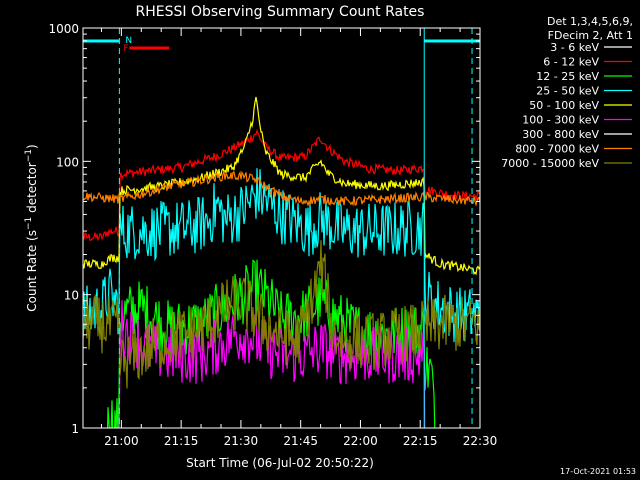 This screenshot has height=480, width=640. Describe the element at coordinates (280, 12) in the screenshot. I see `chart-title: RHESSI Observing Summary Count Rates` at that location.